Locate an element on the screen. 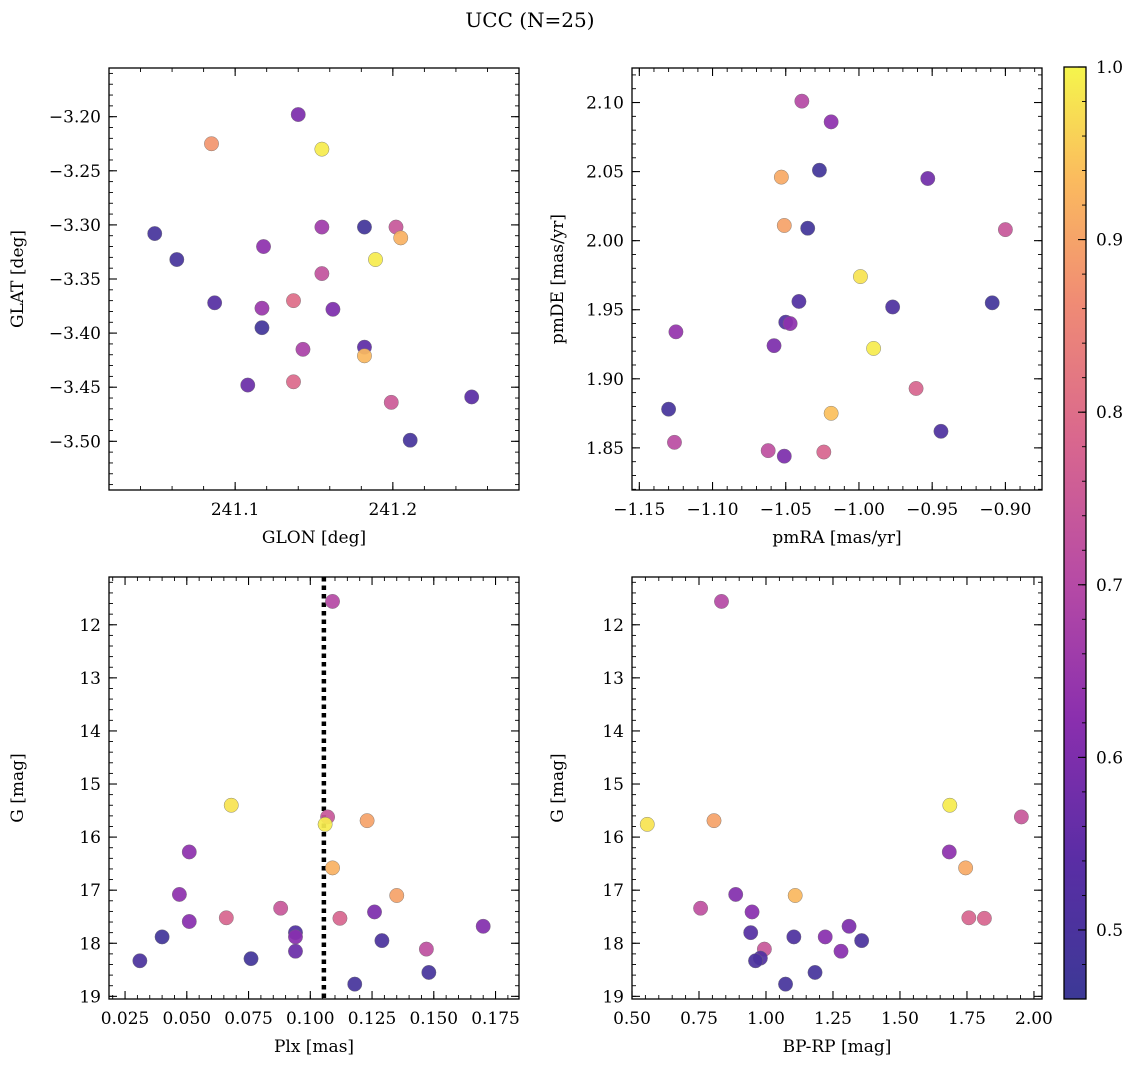 The width and height of the screenshot is (1136, 1071). x-tick-label: 0.150 is located at coordinates (433, 1019).